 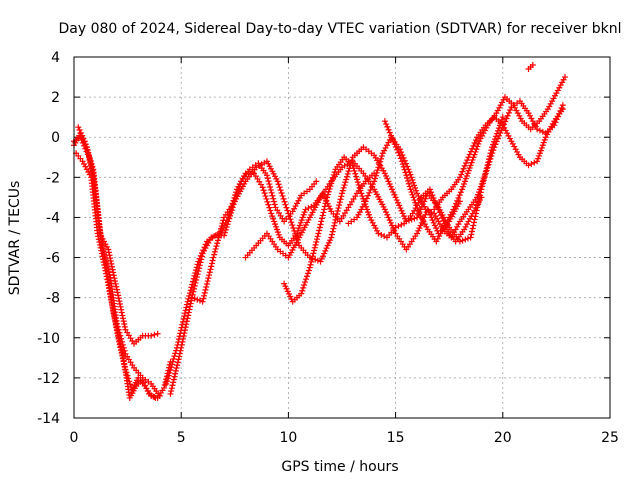 What do you see at coordinates (53, 299) in the screenshot?
I see `y-tick-label: -8` at bounding box center [53, 299].